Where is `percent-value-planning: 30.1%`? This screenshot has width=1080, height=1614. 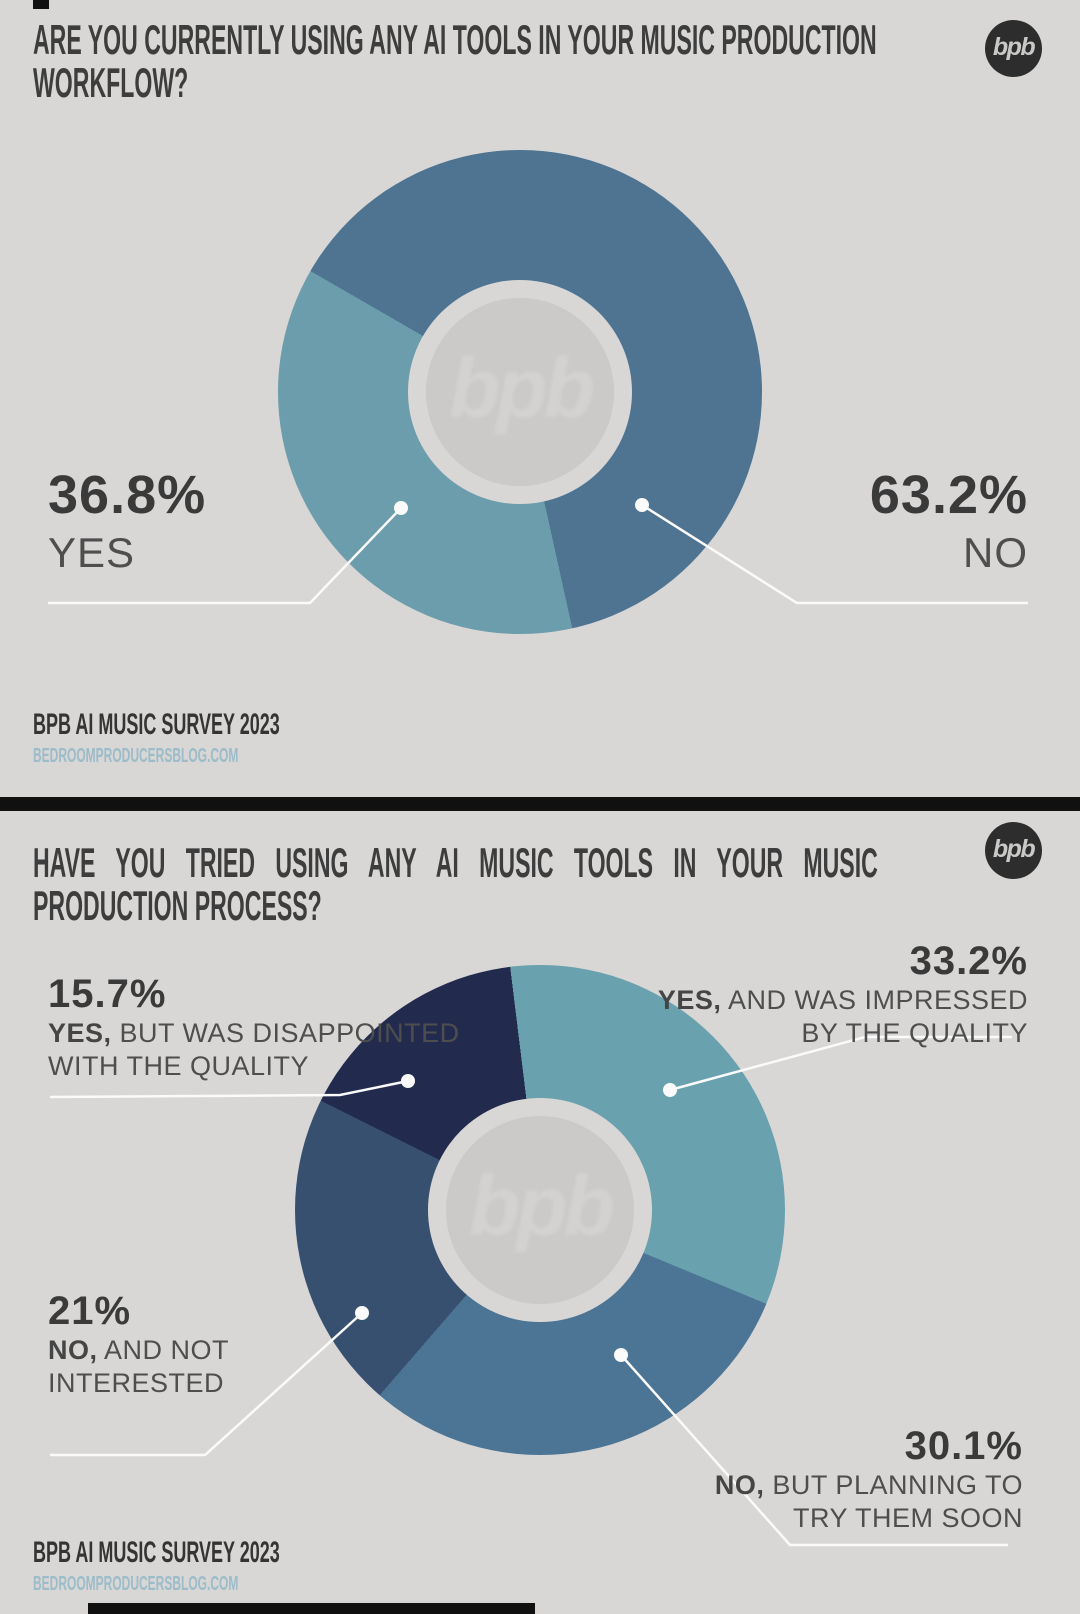
percent-value-planning: 30.1% is located at coordinates (963, 1446).